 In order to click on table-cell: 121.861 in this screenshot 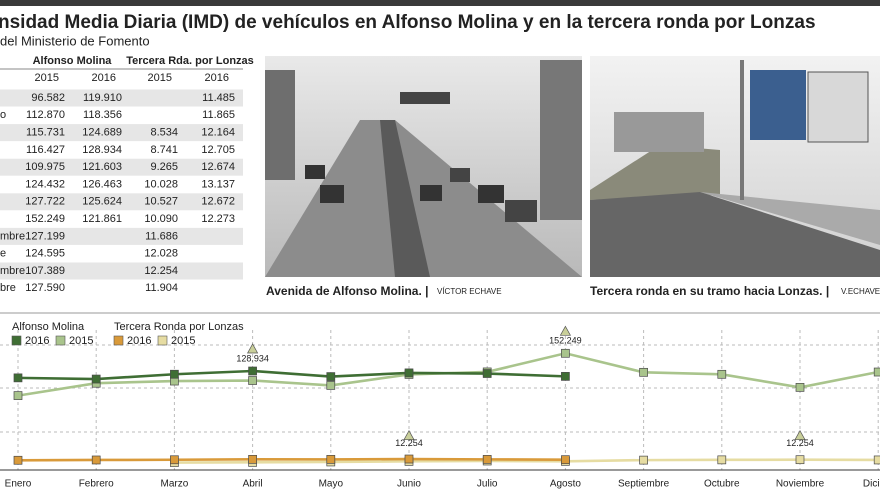, I will do `click(102, 219)`.